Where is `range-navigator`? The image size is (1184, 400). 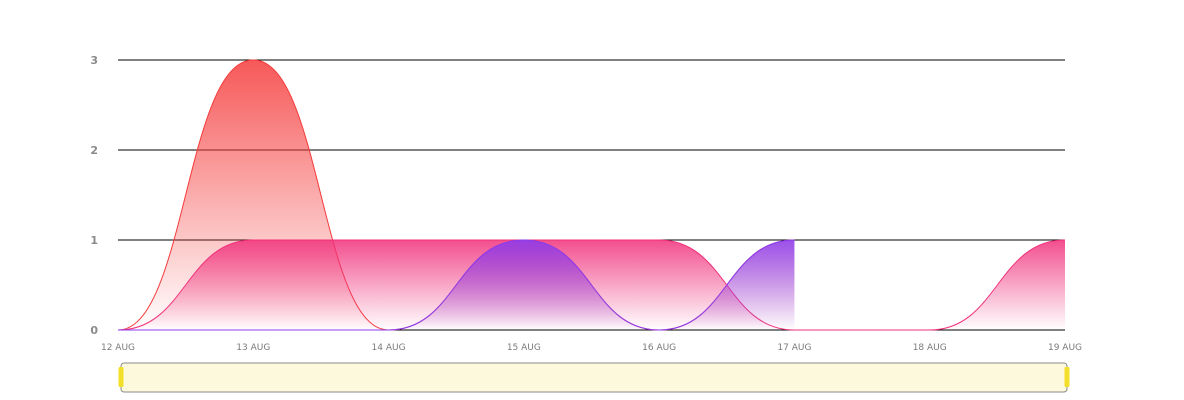
range-navigator is located at coordinates (594, 377).